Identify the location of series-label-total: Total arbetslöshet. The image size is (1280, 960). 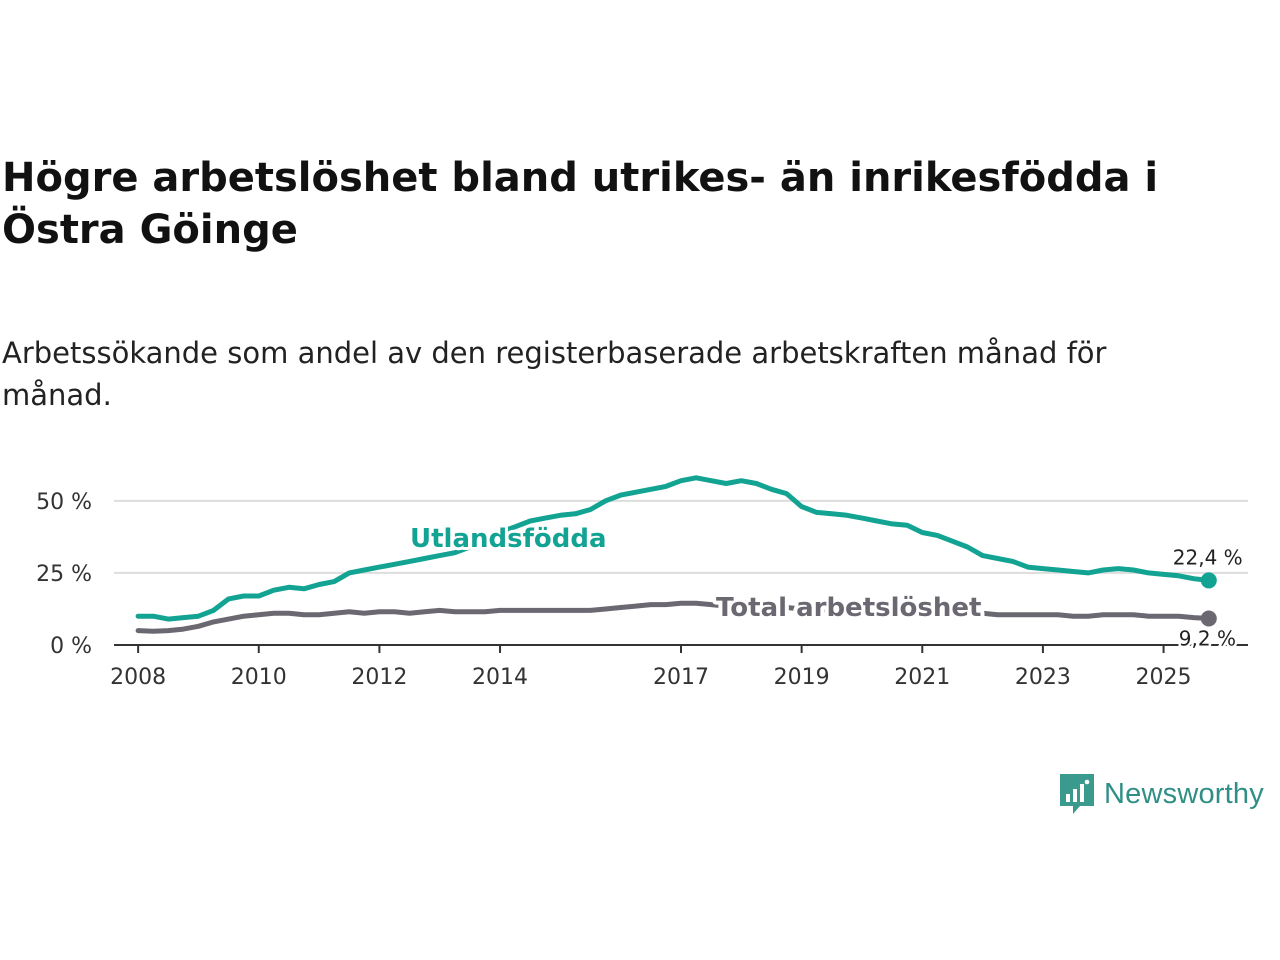
(848, 608).